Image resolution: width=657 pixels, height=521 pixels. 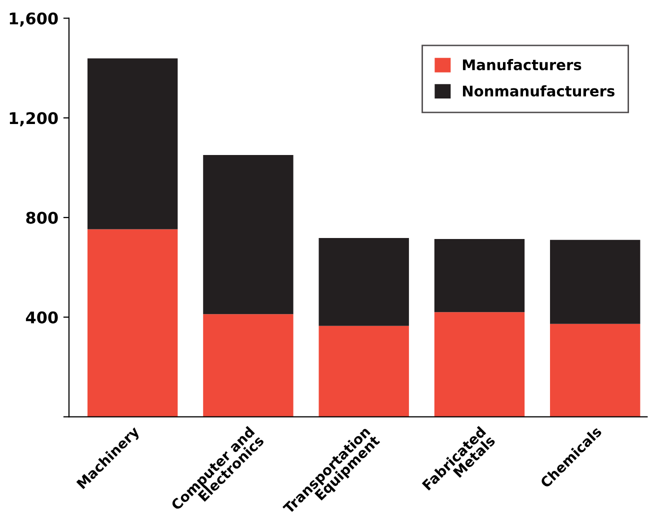 I want to click on y-tick-label: 400, so click(x=42, y=317).